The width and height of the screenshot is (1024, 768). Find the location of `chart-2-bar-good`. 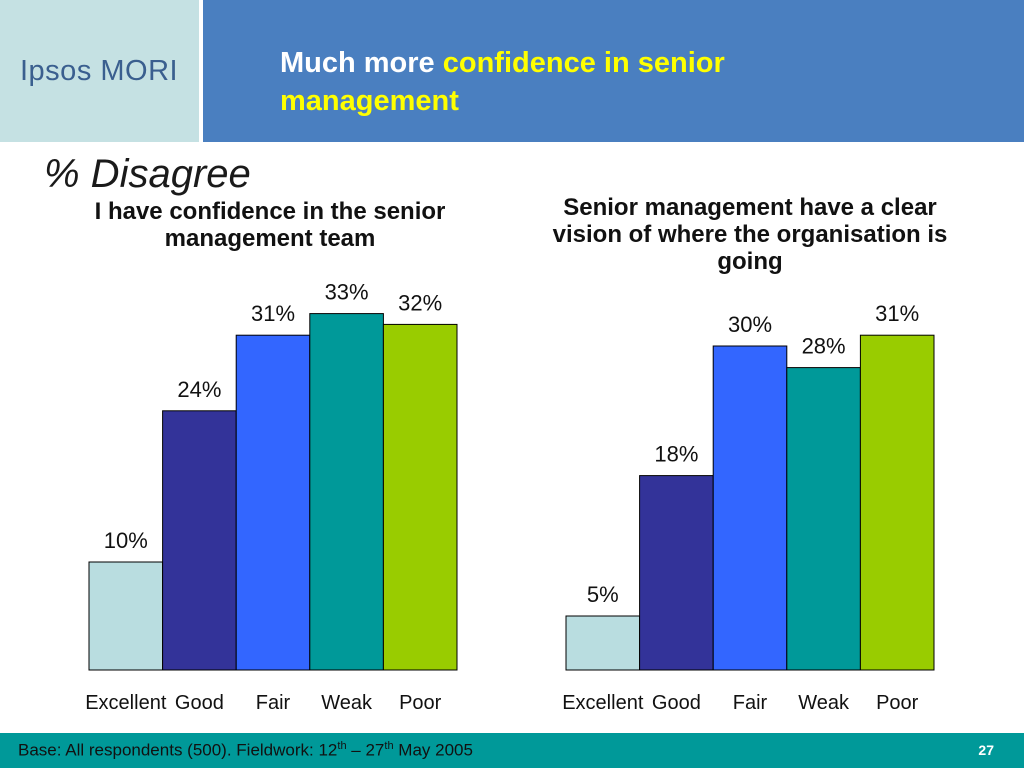

chart-2-bar-good is located at coordinates (676, 573).